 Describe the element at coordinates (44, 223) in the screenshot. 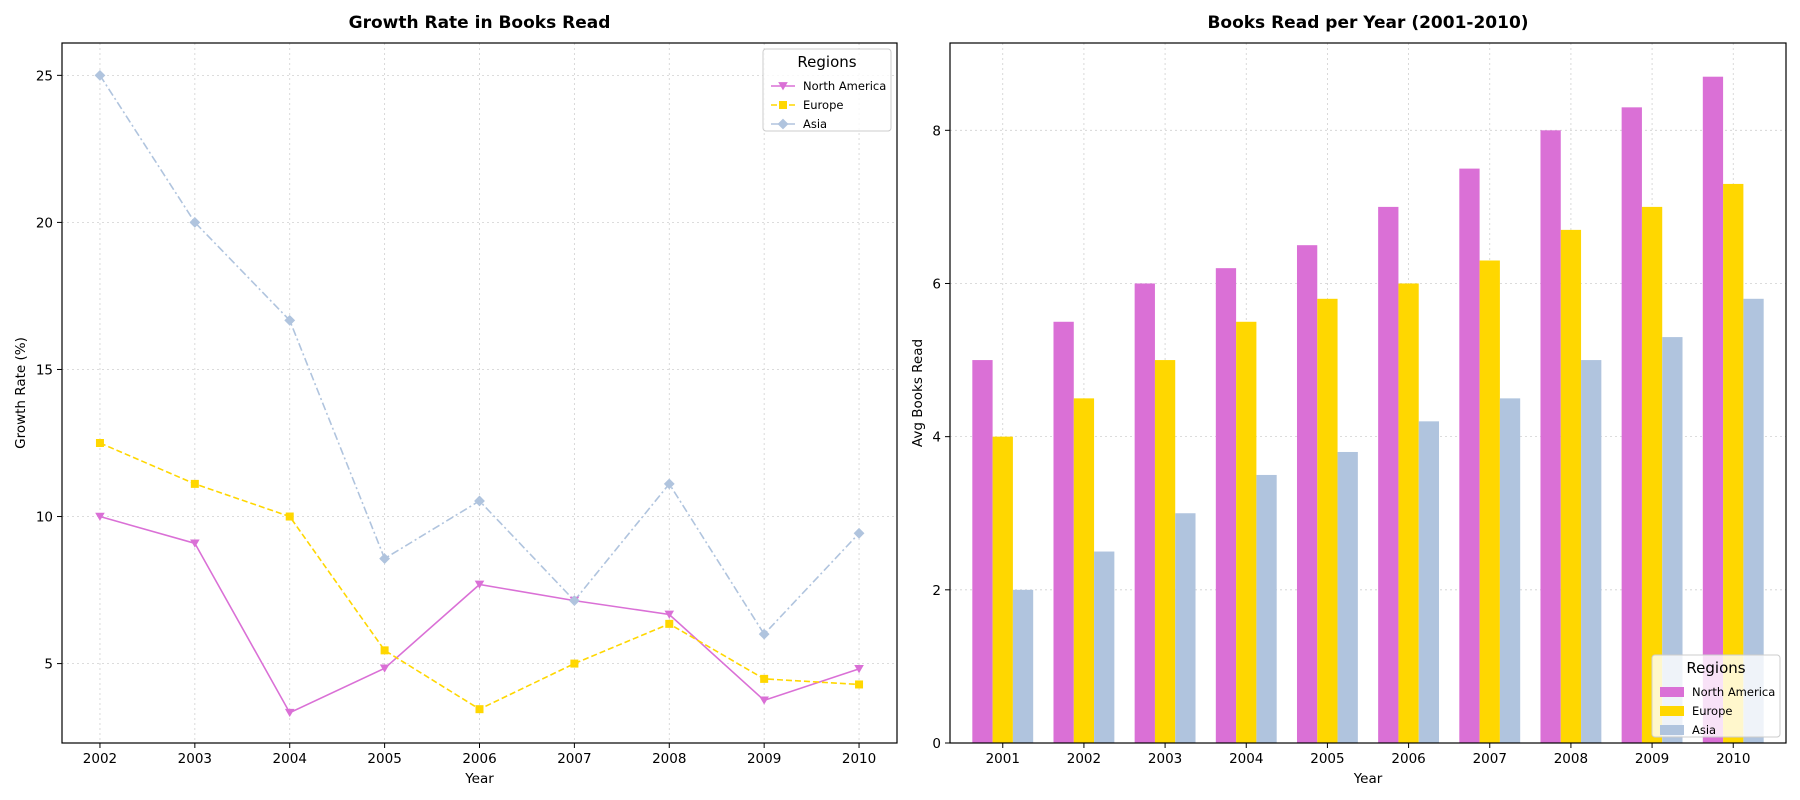

I see `y-tick-label: 20` at that location.